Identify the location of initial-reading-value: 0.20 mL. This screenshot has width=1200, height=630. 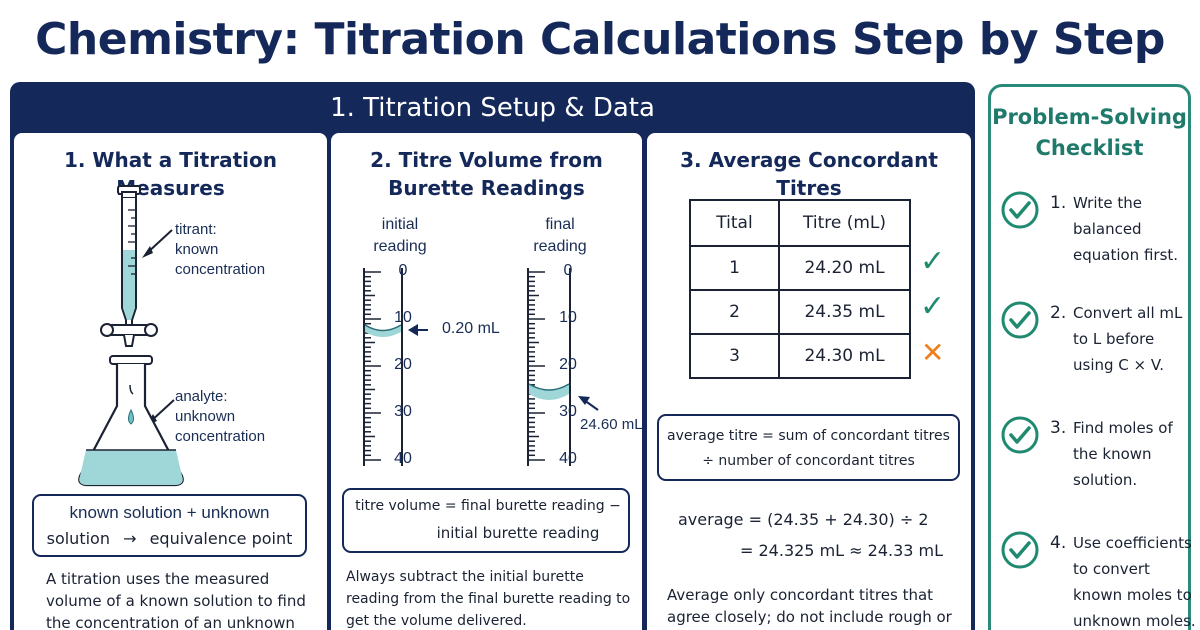
(471, 328).